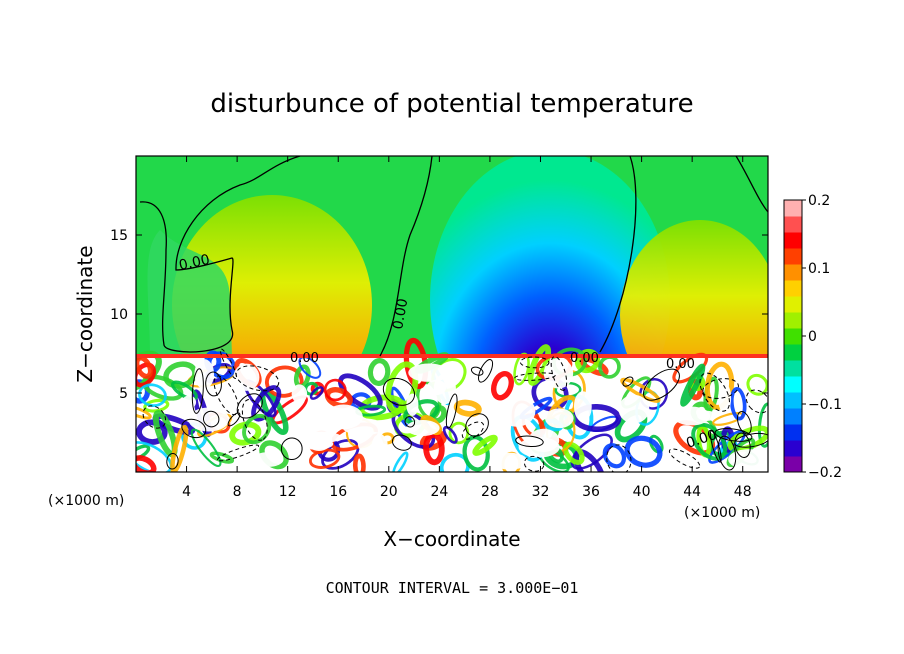 The height and width of the screenshot is (654, 904). What do you see at coordinates (825, 473) in the screenshot?
I see `colorbar-tick-label: −0.2` at bounding box center [825, 473].